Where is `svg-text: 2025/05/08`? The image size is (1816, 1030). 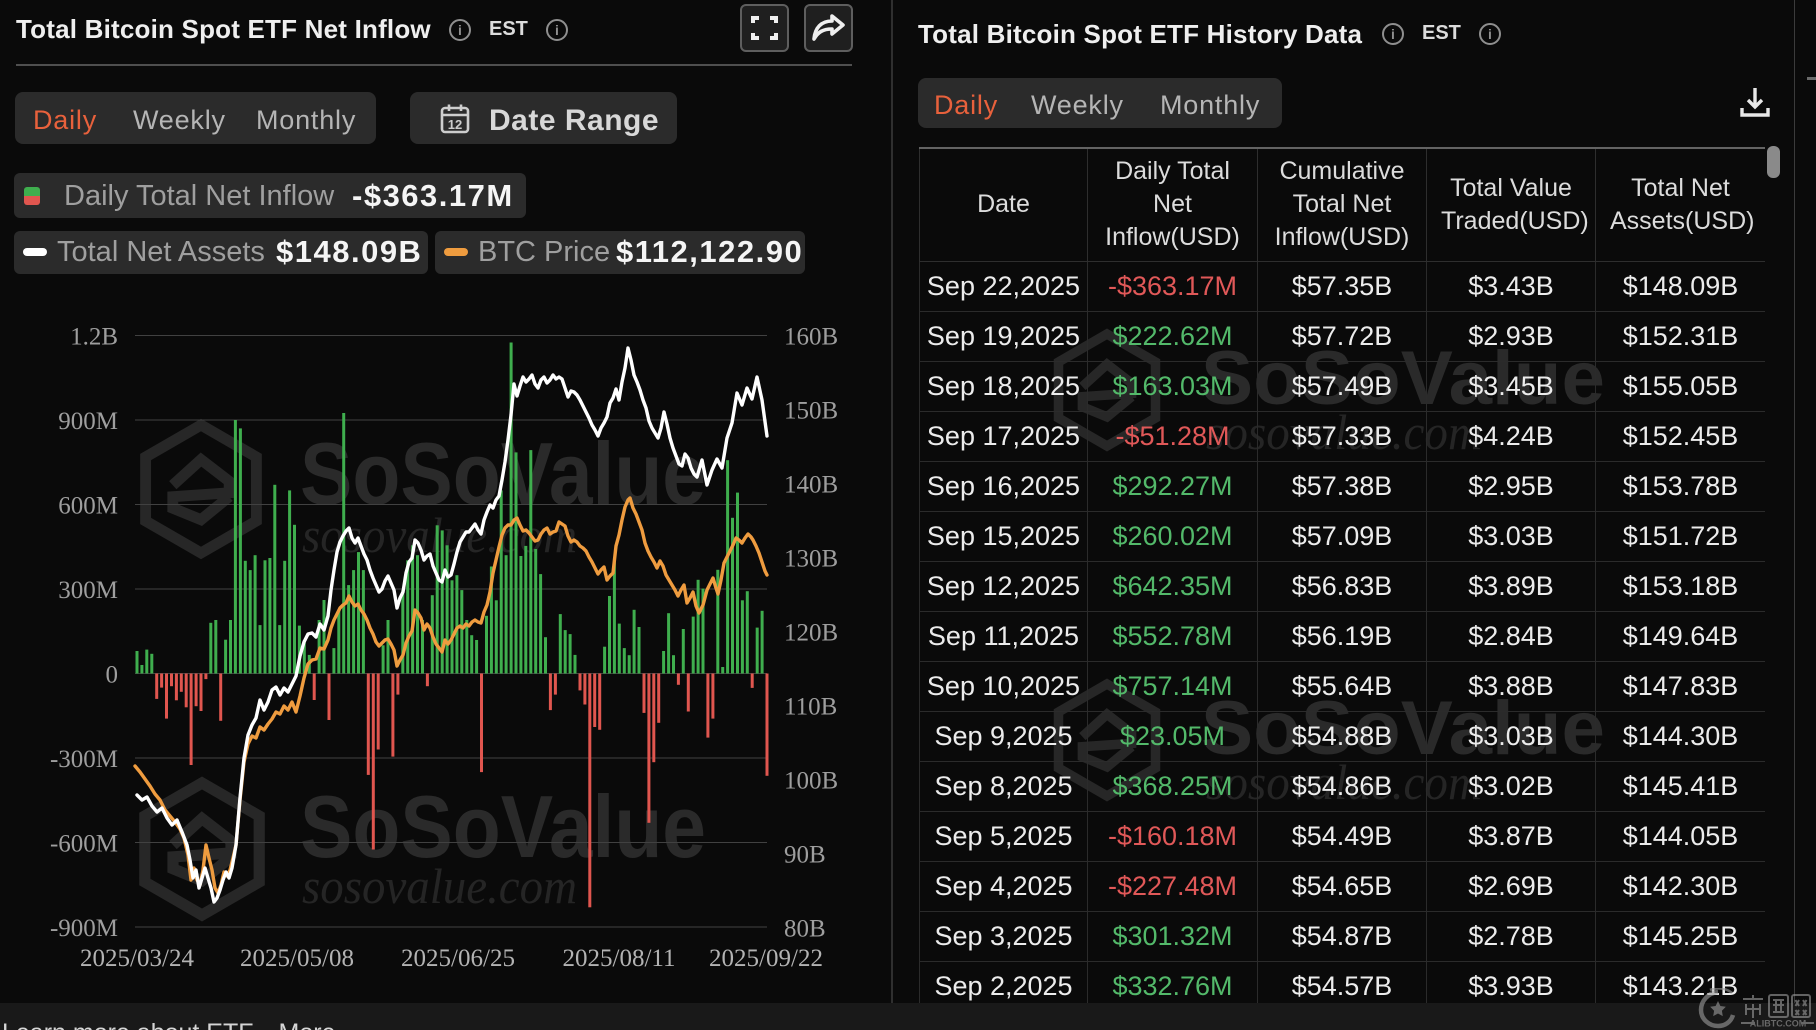 svg-text: 2025/05/08 is located at coordinates (297, 958).